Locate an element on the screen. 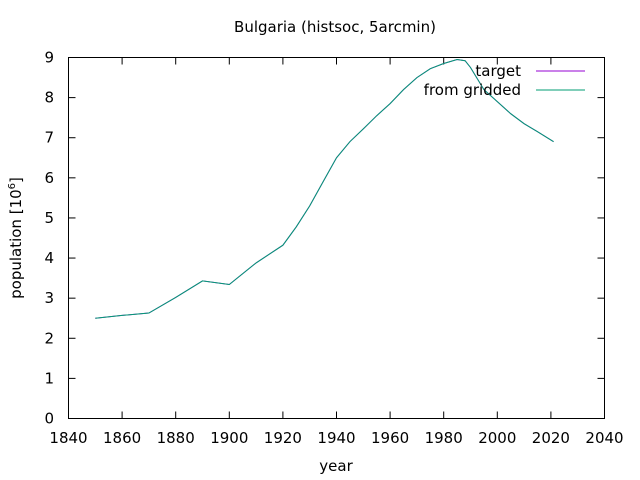 This screenshot has height=480, width=640. legend-label-target: target is located at coordinates (498, 71).